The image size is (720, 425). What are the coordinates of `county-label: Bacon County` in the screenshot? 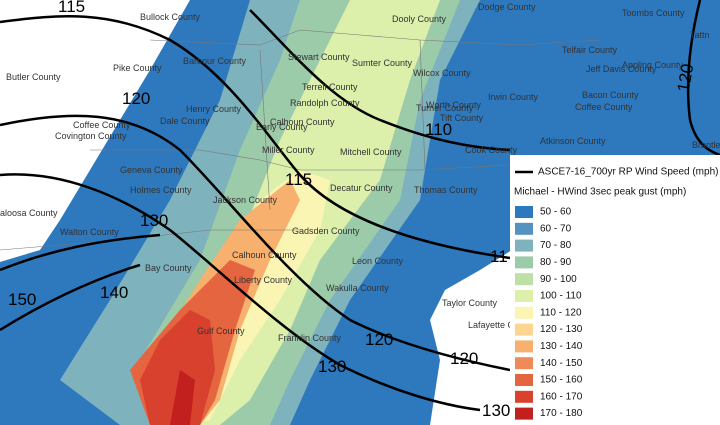 It's located at (610, 95).